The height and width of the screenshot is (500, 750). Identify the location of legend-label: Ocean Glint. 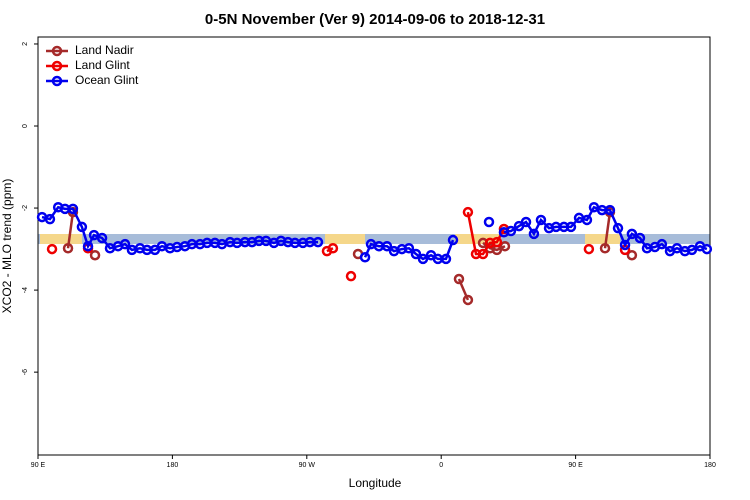
(107, 80).